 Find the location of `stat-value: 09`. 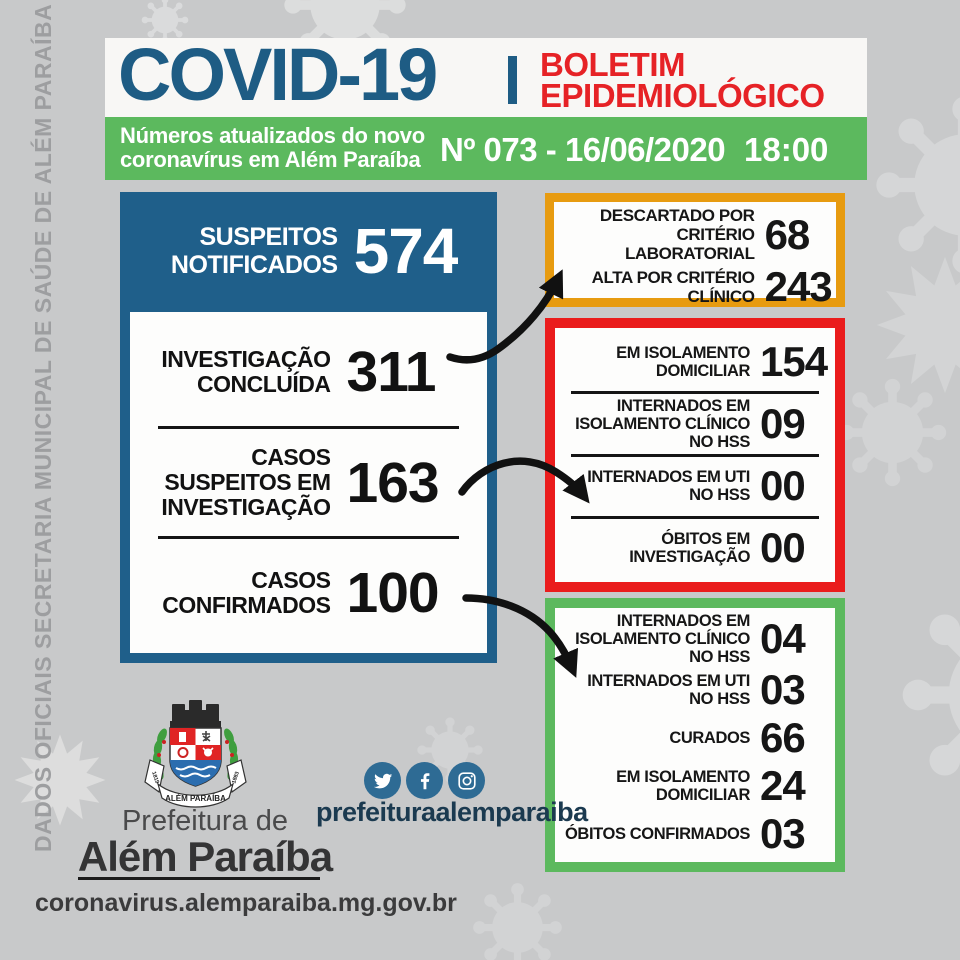

stat-value: 09 is located at coordinates (783, 423).